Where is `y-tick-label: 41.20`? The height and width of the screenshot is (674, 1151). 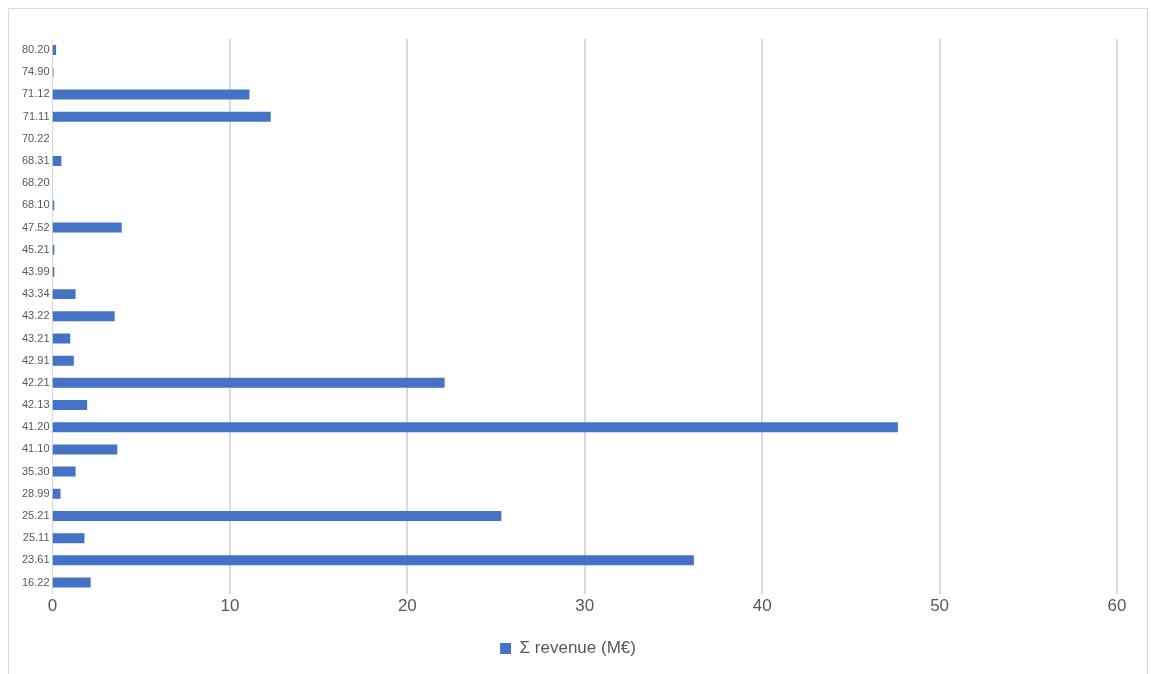
y-tick-label: 41.20 is located at coordinates (36, 426).